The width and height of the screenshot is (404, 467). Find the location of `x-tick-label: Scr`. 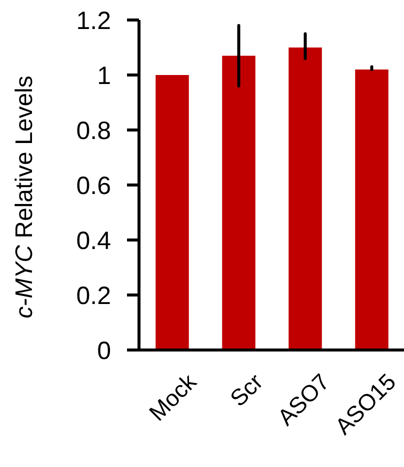

x-tick-label: Scr is located at coordinates (246, 390).